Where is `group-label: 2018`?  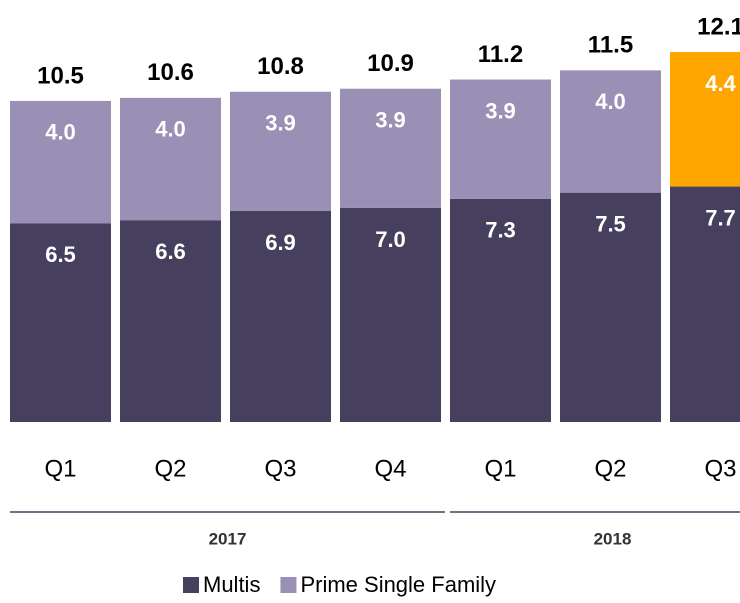
group-label: 2018 is located at coordinates (613, 538).